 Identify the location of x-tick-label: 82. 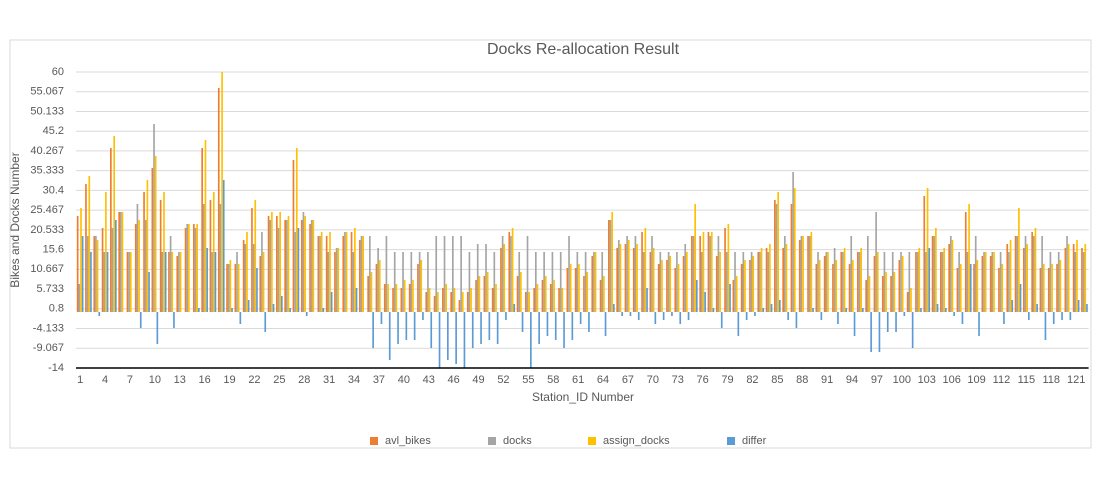
(752, 380).